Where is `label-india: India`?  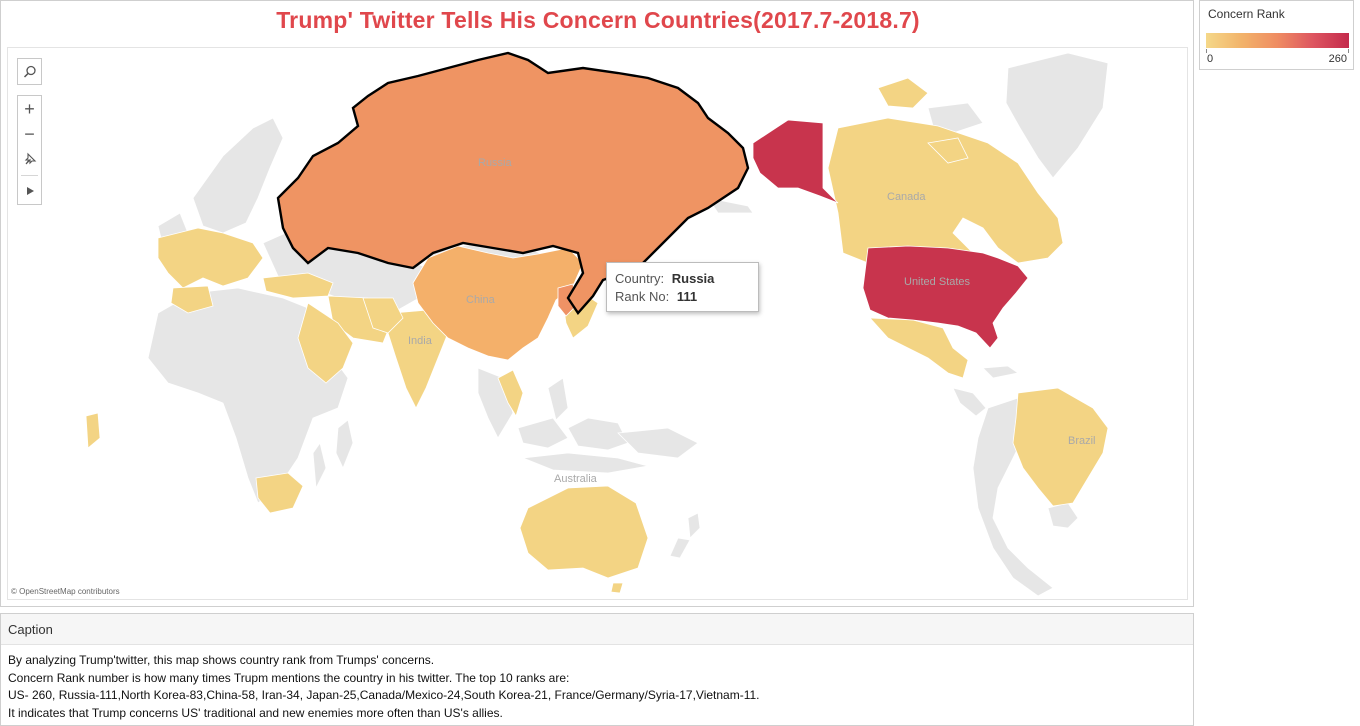
label-india: India is located at coordinates (420, 341).